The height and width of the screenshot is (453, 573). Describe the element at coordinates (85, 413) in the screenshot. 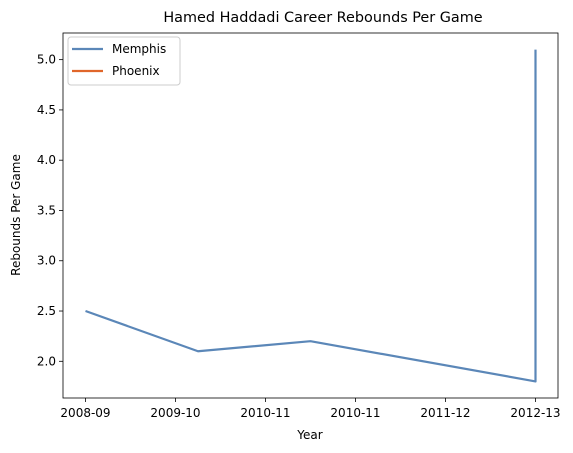

I see `x-tick-label: 2008-09` at that location.